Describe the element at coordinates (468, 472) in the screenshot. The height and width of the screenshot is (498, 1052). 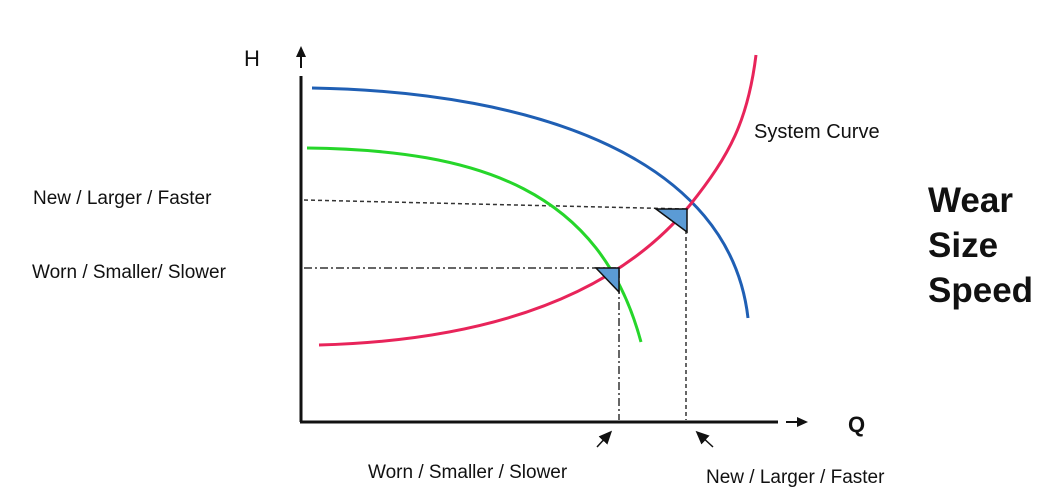
I see `worn-flow-label: Worn / Smaller / Slower` at that location.